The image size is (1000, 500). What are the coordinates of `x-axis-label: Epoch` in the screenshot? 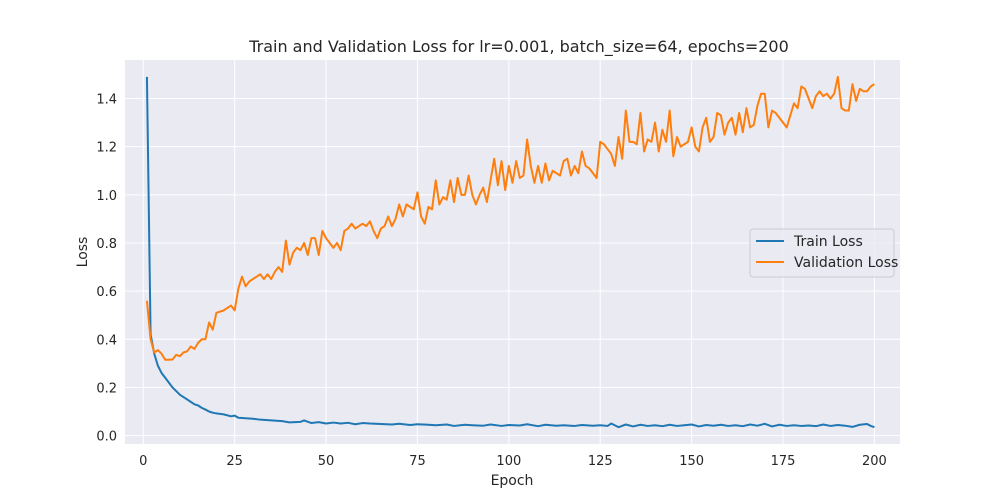 It's located at (512, 481).